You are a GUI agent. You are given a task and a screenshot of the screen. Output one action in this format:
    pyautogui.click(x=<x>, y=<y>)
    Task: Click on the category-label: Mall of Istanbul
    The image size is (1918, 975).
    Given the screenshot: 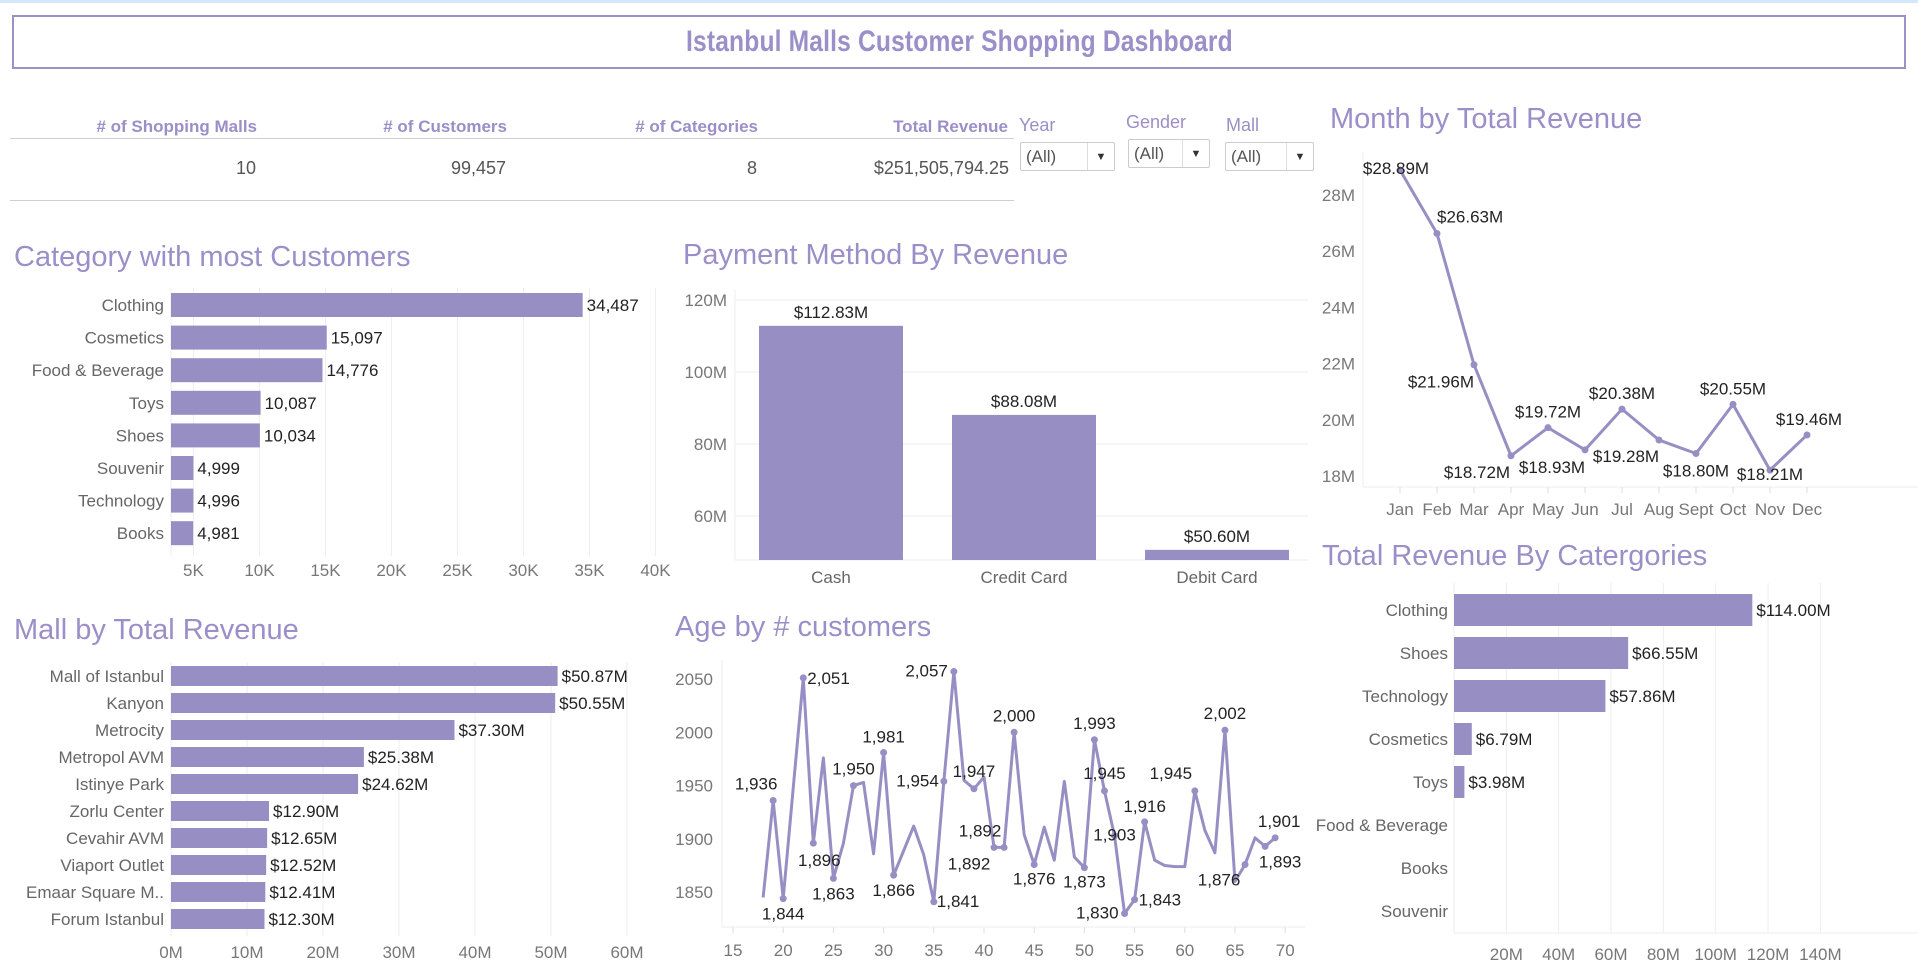 What is the action you would take?
    pyautogui.click(x=107, y=676)
    